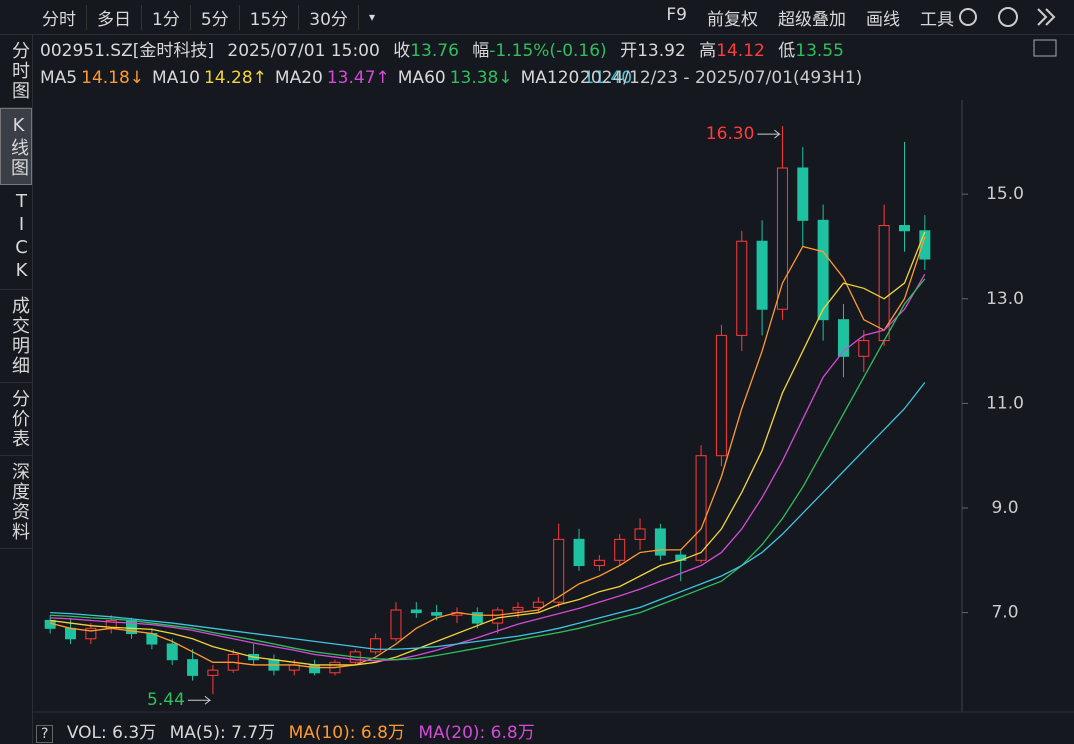  Describe the element at coordinates (787, 51) in the screenshot. I see `low-label: 低` at that location.